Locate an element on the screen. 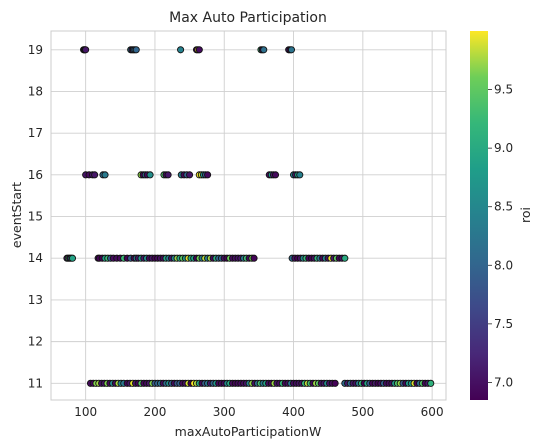  colorbar is located at coordinates (479, 215).